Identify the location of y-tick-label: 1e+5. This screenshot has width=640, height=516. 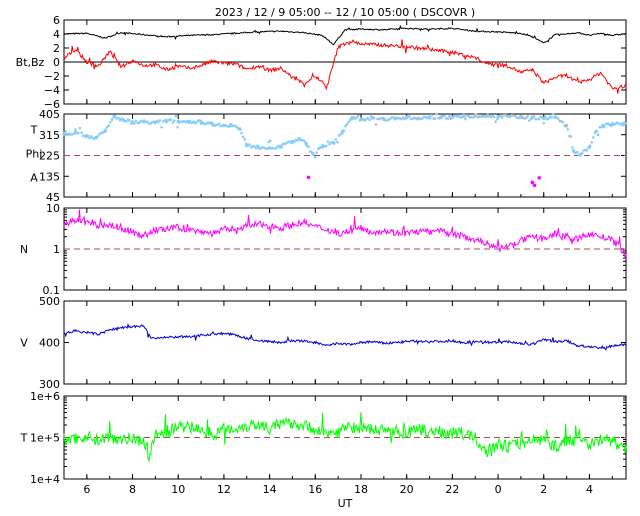
(45, 438).